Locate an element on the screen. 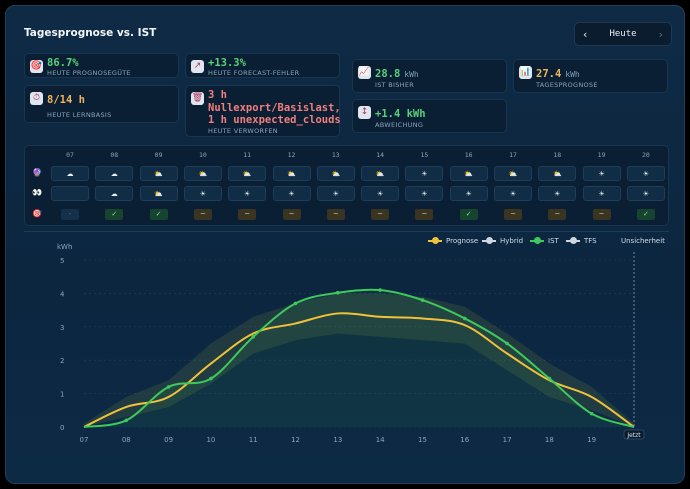 The width and height of the screenshot is (690, 489). forecast-weather-cell: ☀ is located at coordinates (601, 173).